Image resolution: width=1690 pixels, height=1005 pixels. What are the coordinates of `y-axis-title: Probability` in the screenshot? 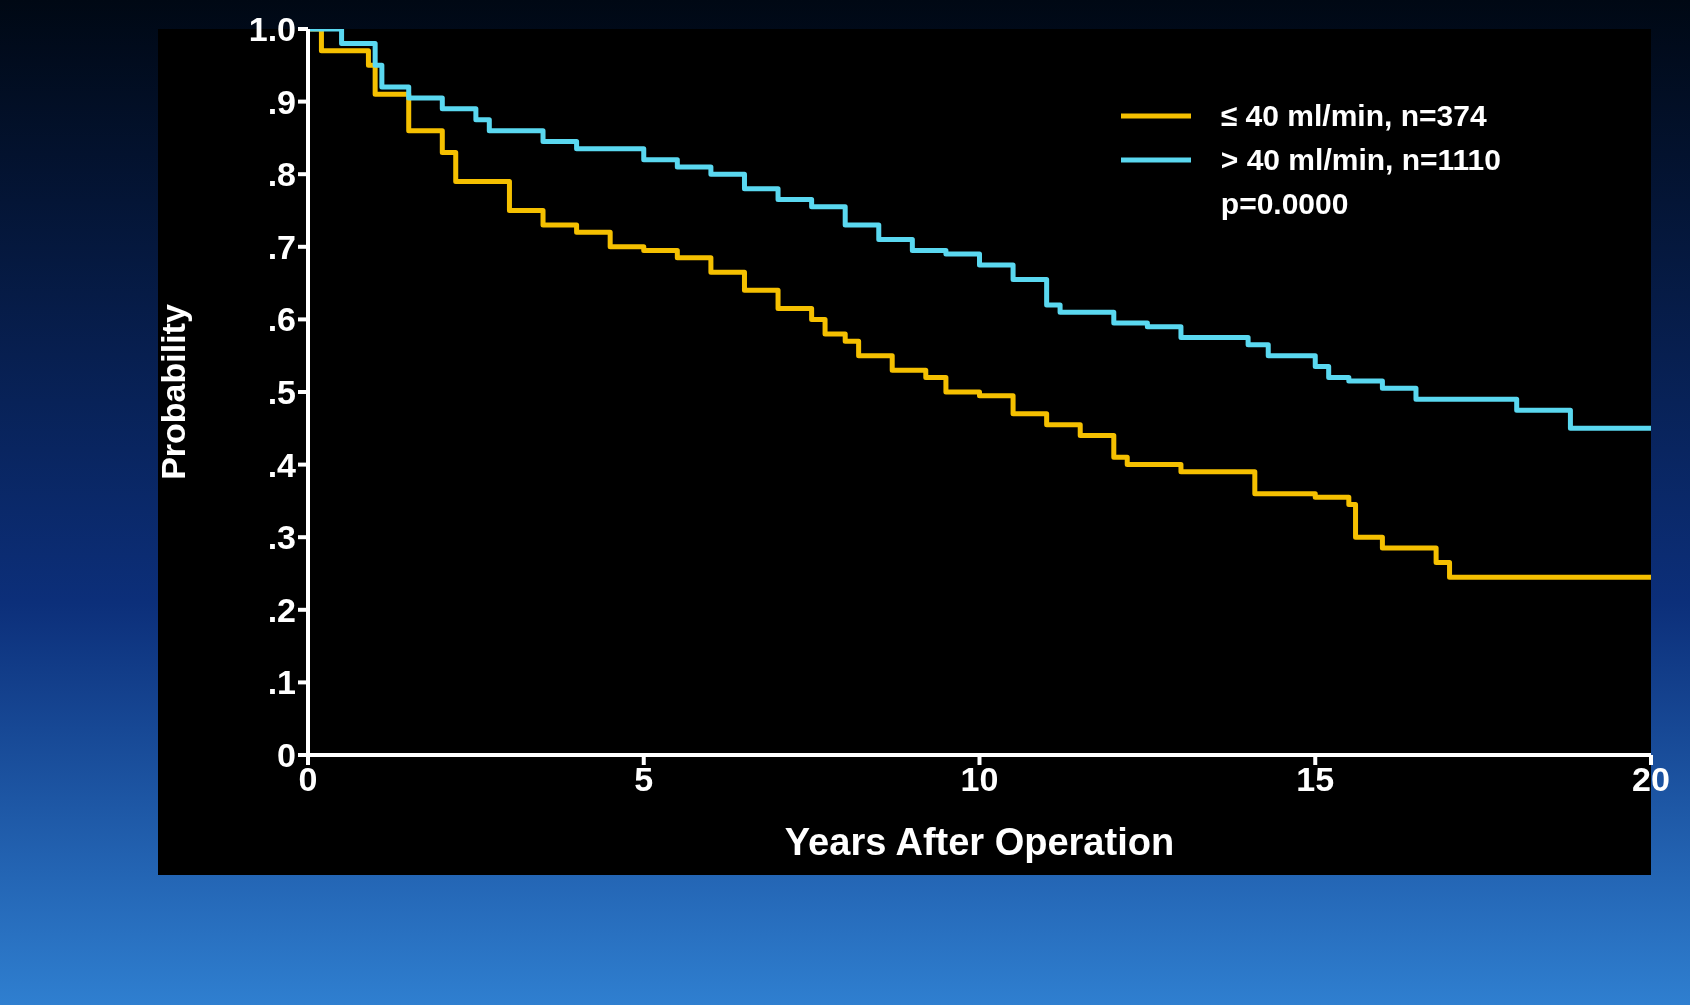 It's located at (173, 392).